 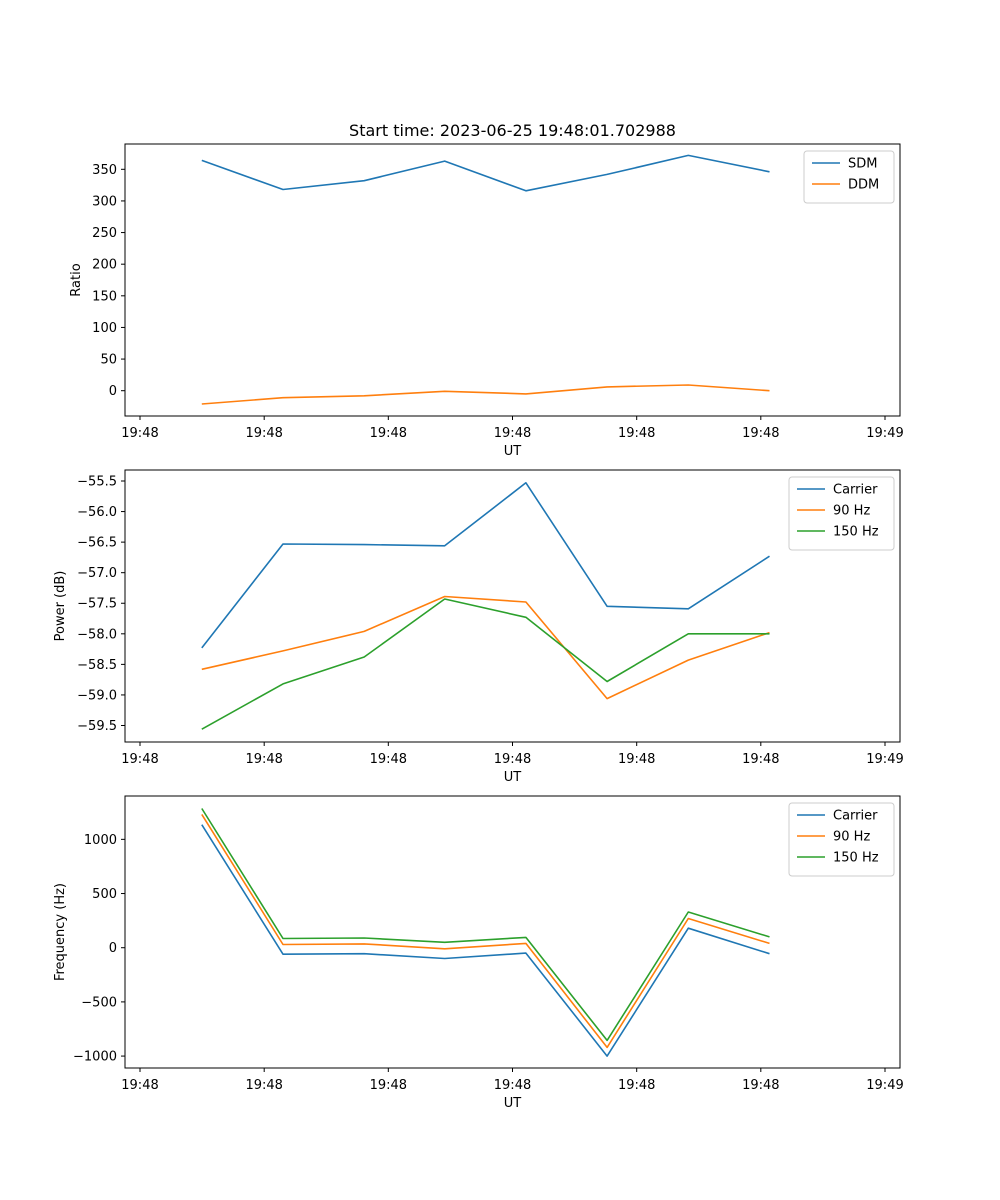 What do you see at coordinates (104, 265) in the screenshot?
I see `y-tick-label: 200` at bounding box center [104, 265].